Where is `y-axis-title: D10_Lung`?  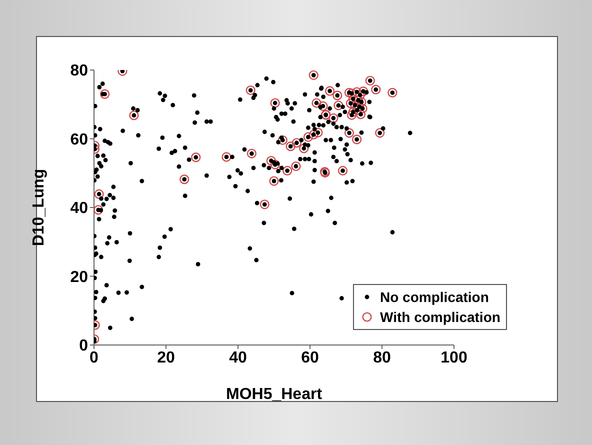
y-axis-title: D10_Lung is located at coordinates (39, 207).